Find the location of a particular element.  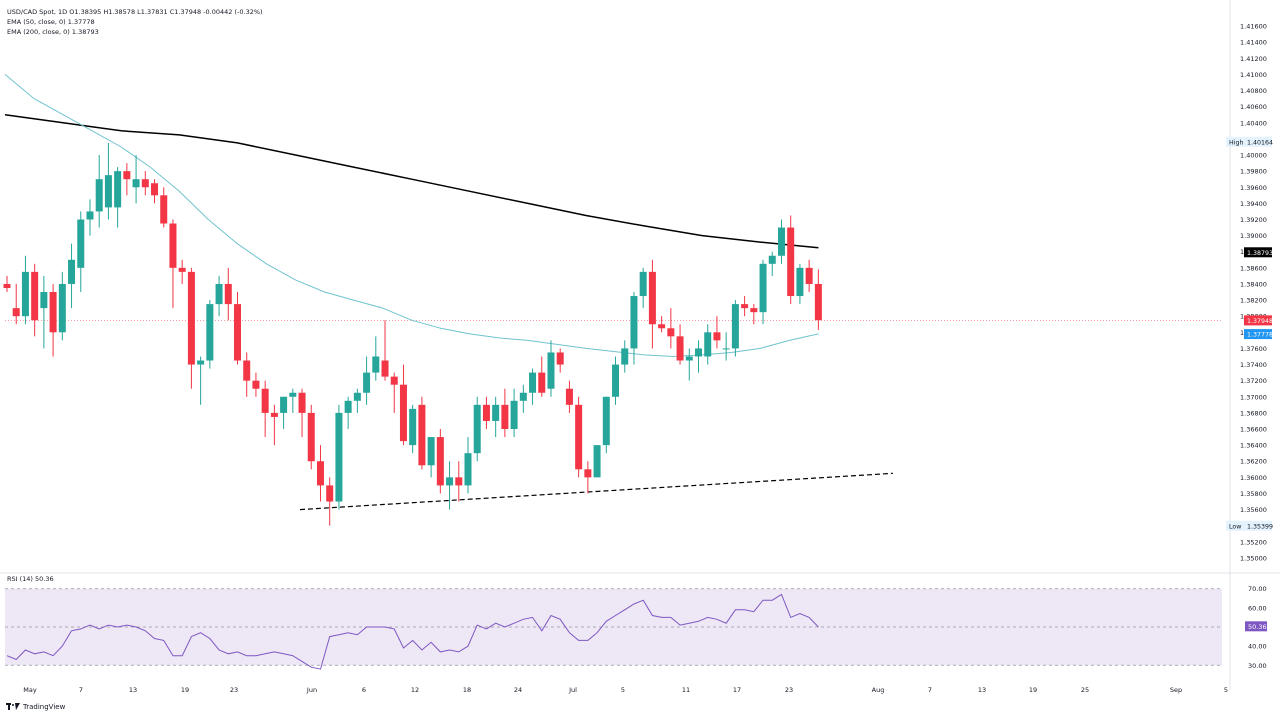

price-tick-label: 1.38600 is located at coordinates (1253, 268).